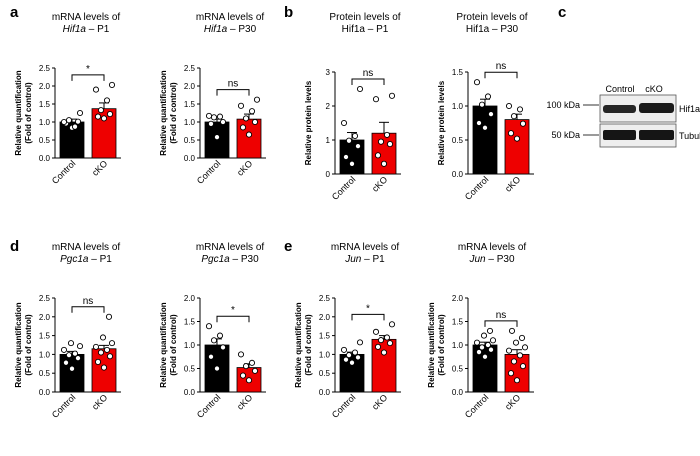 The height and width of the screenshot is (456, 700). Describe the element at coordinates (492, 29) in the screenshot. I see `chart-title-suffix: Hif1a – P30` at that location.